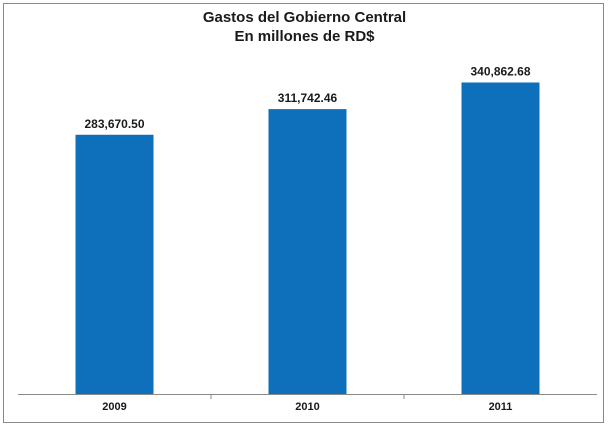  I want to click on bar-2010, so click(307, 252).